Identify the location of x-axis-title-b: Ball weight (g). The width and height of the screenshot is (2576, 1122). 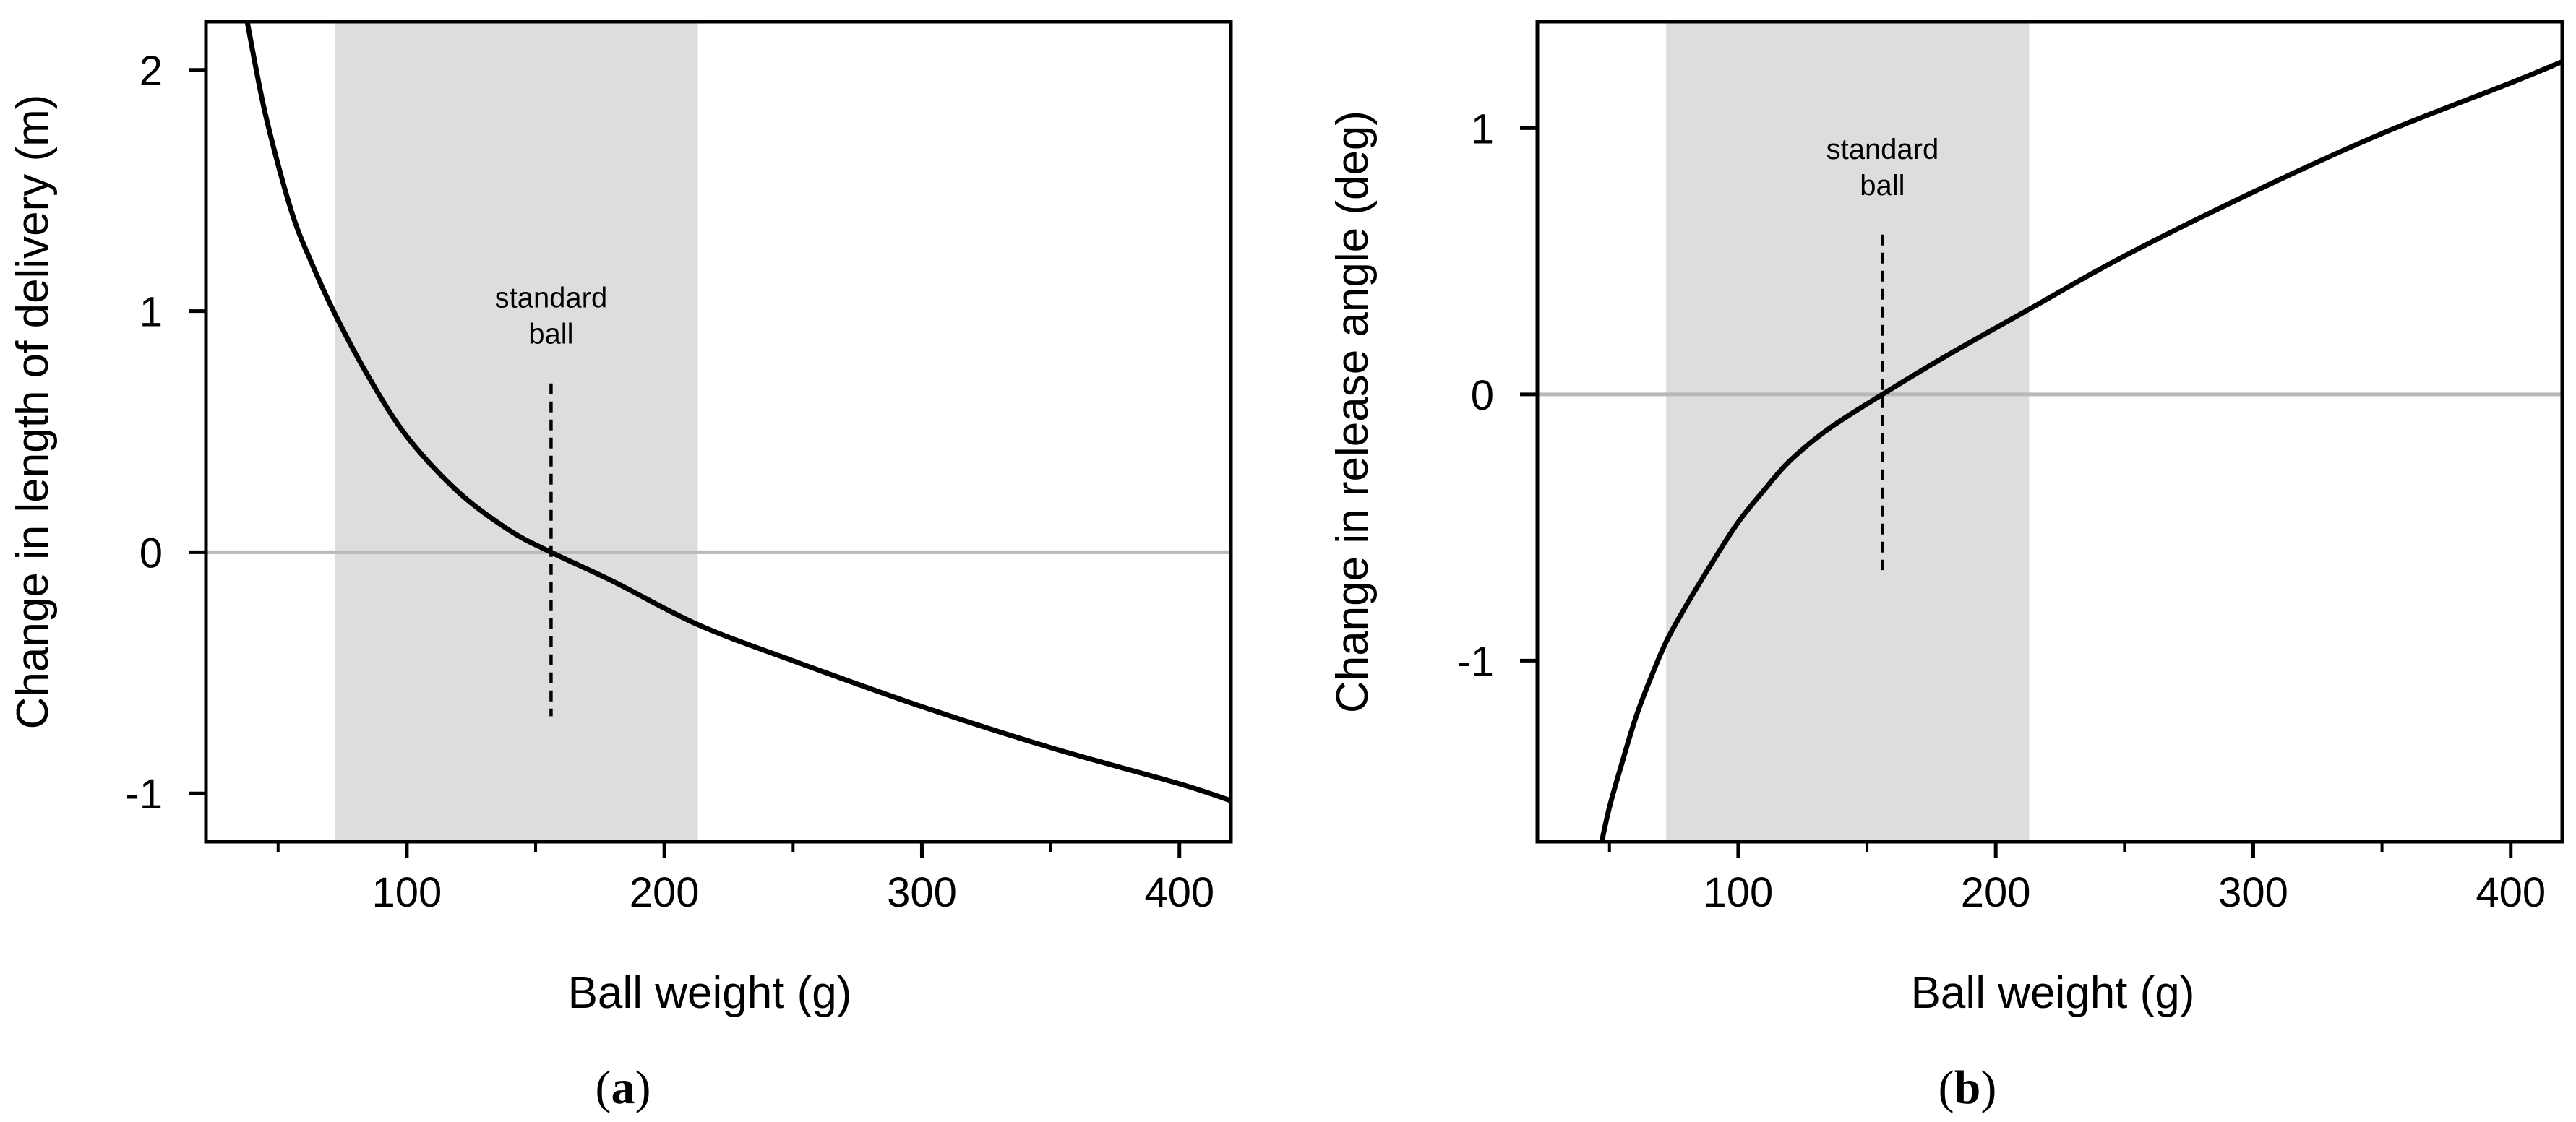
(2053, 993).